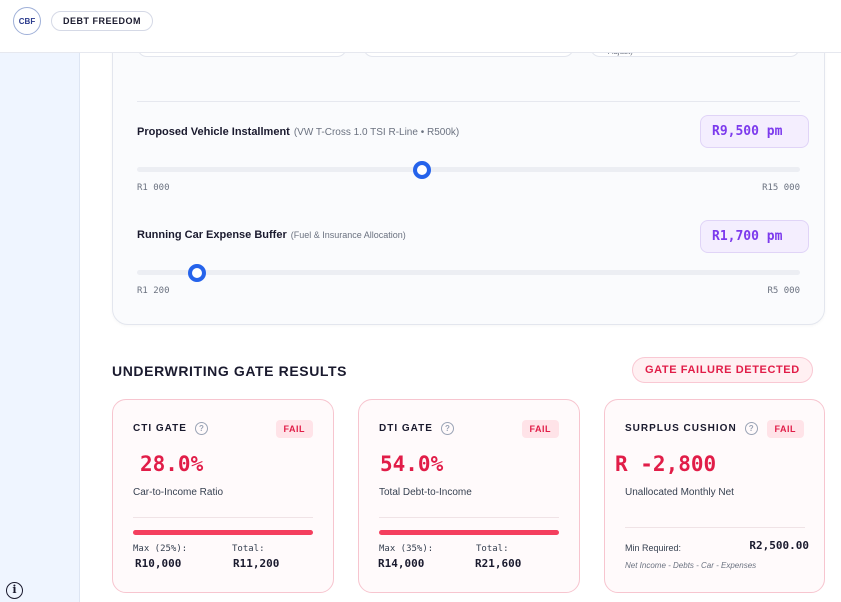 The width and height of the screenshot is (841, 602). What do you see at coordinates (256, 563) in the screenshot?
I see `cti-total-value: R11,200` at bounding box center [256, 563].